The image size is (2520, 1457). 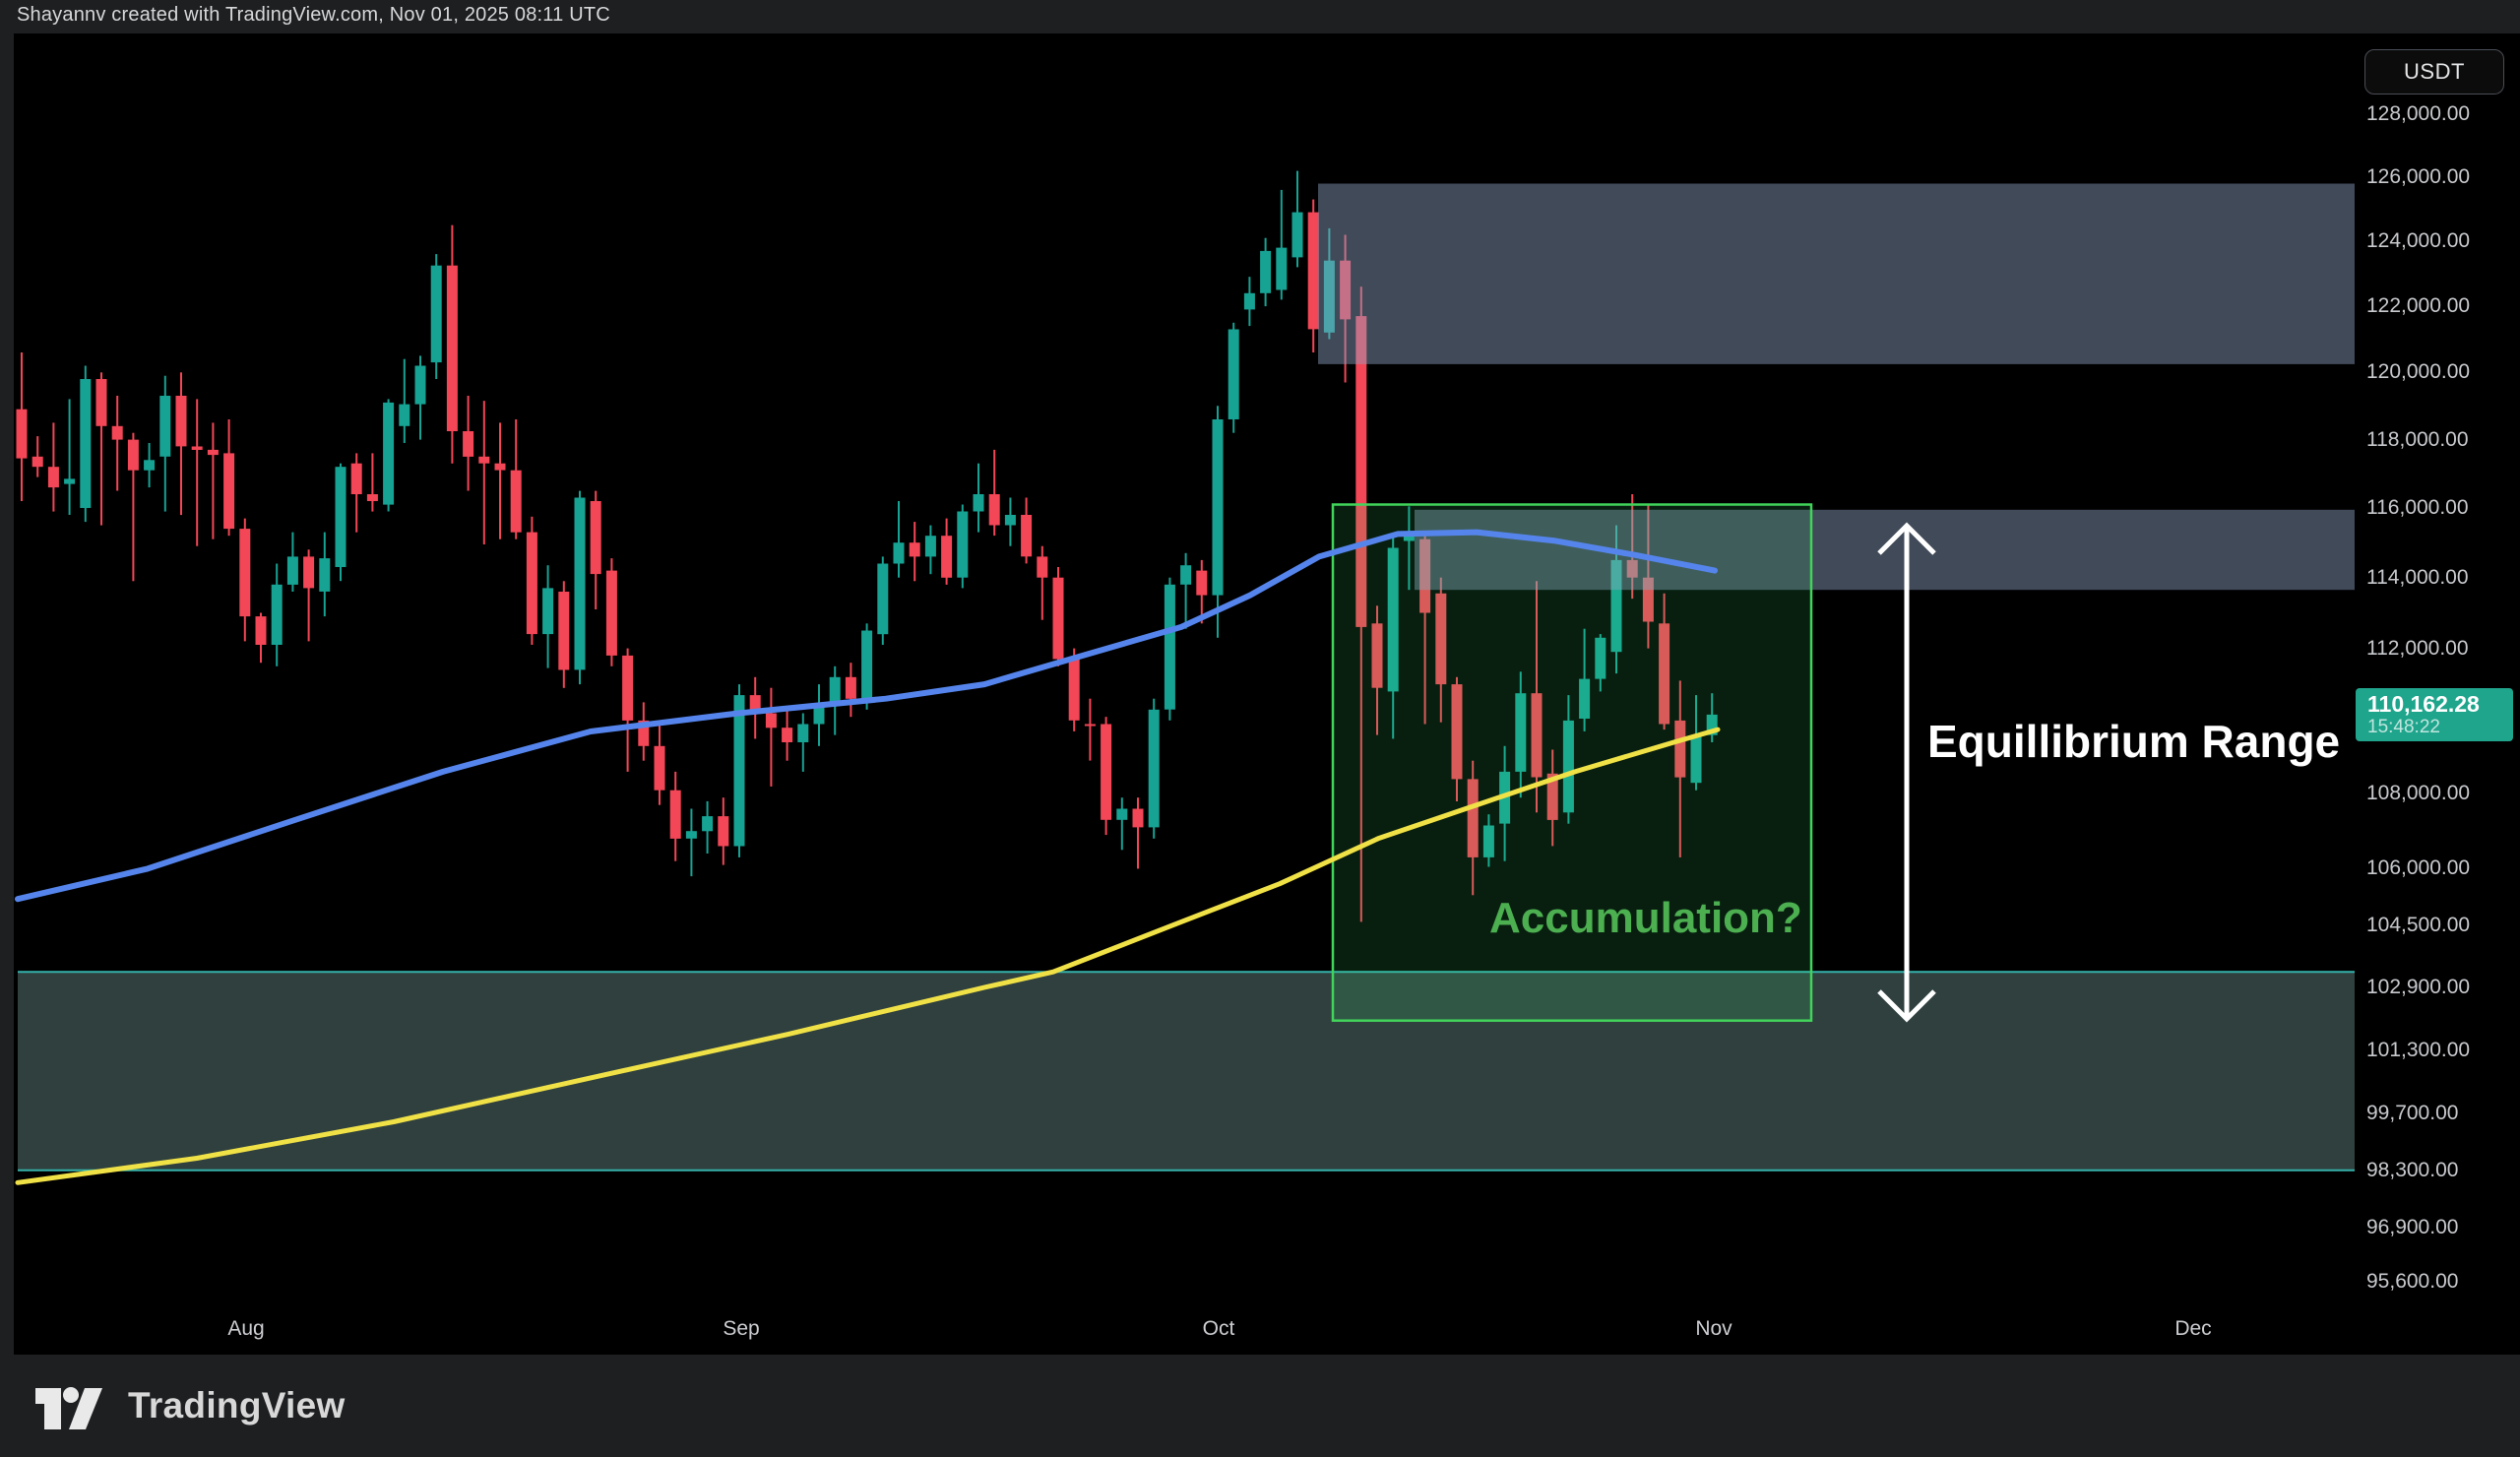 I want to click on demand-zone, so click(x=1186, y=1071).